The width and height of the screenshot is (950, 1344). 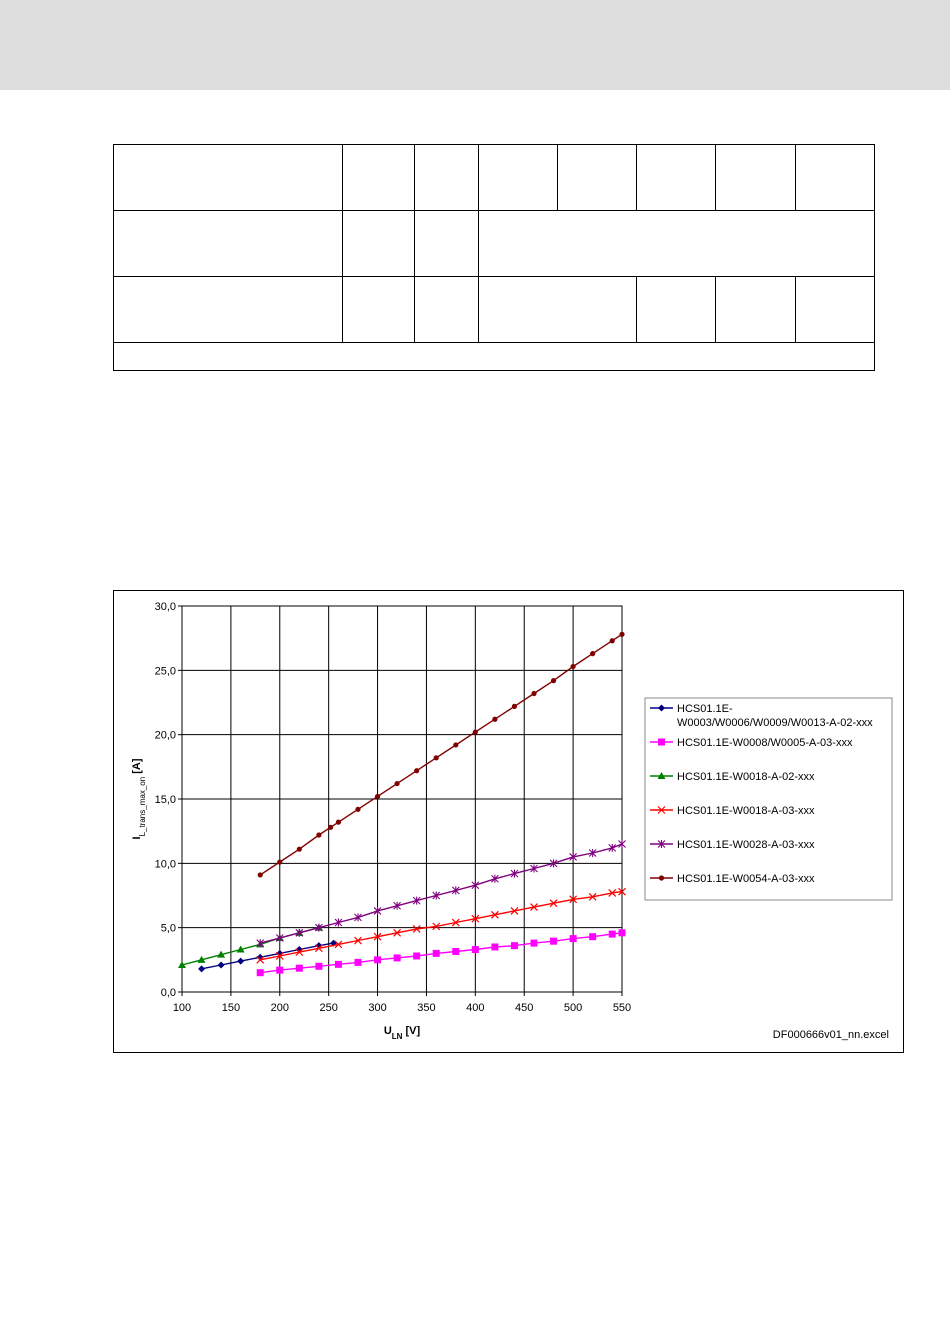 What do you see at coordinates (168, 993) in the screenshot?
I see `y-tick-label: 0,0` at bounding box center [168, 993].